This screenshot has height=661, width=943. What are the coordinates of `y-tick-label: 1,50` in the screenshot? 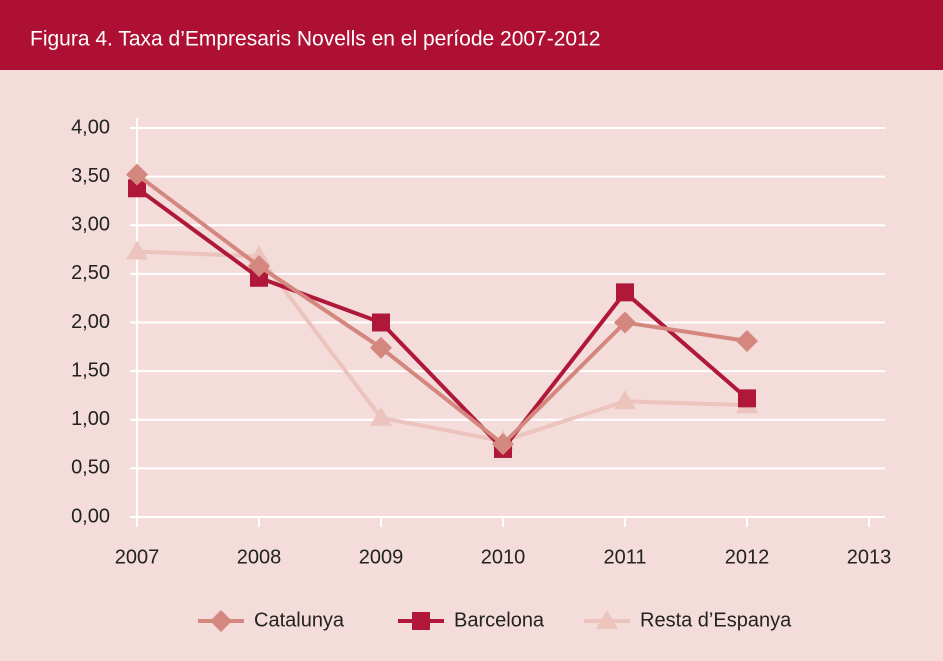 It's located at (90, 370).